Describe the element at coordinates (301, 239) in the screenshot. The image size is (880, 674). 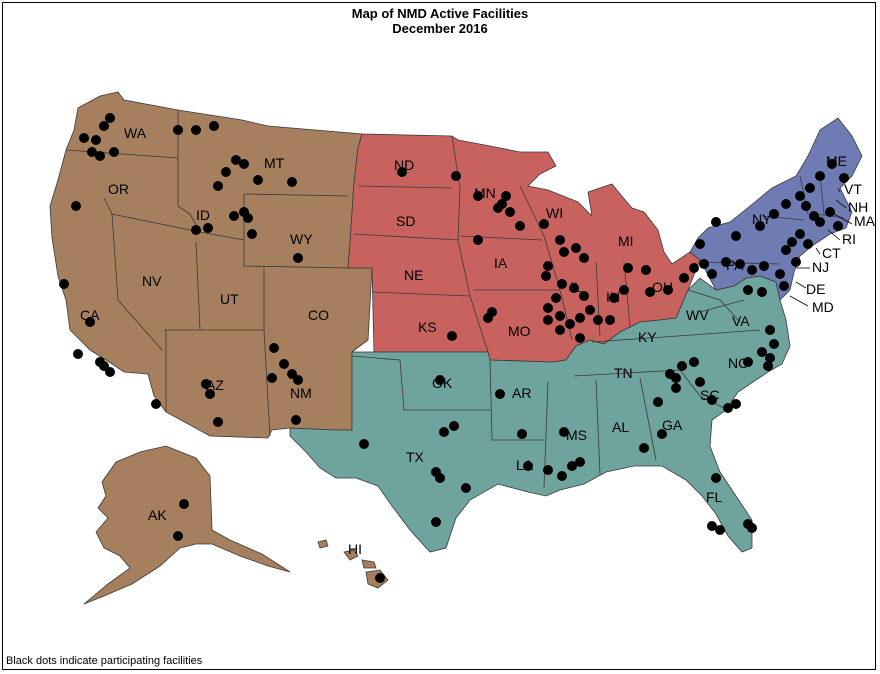
I see `state-label-wy: WY` at that location.